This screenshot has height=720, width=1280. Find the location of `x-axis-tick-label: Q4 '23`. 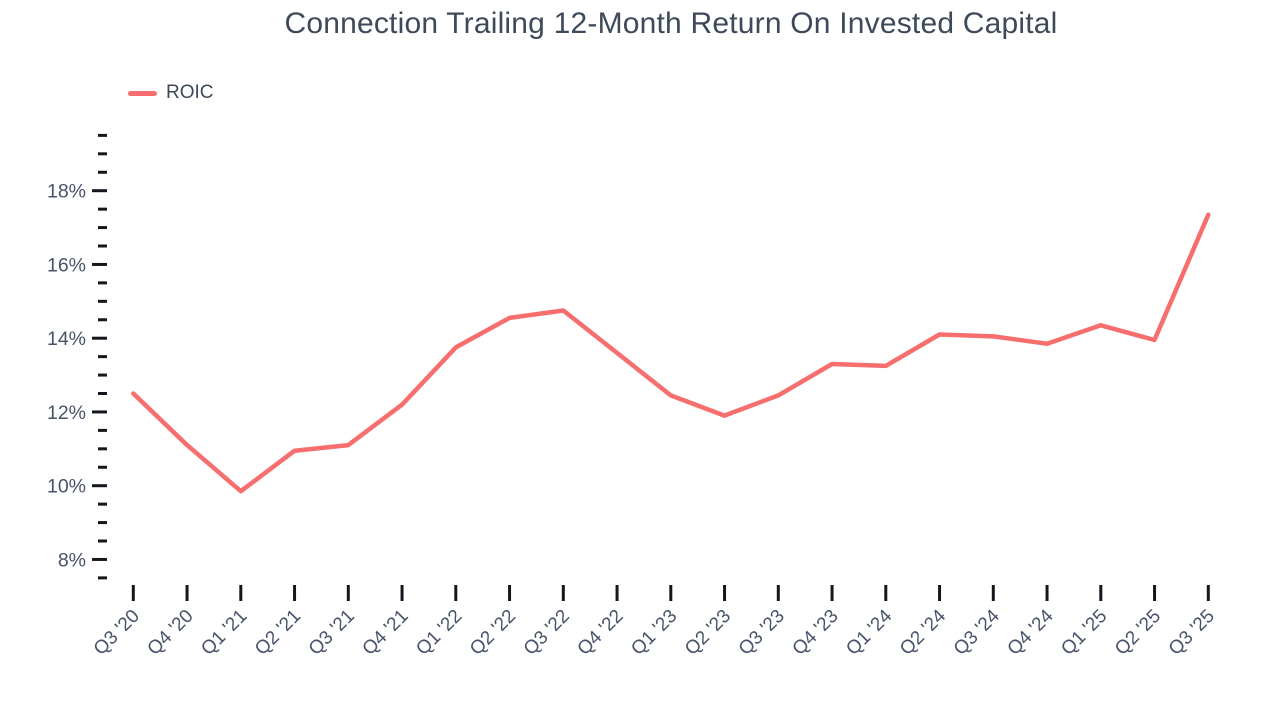

x-axis-tick-label: Q4 '23 is located at coordinates (816, 633).